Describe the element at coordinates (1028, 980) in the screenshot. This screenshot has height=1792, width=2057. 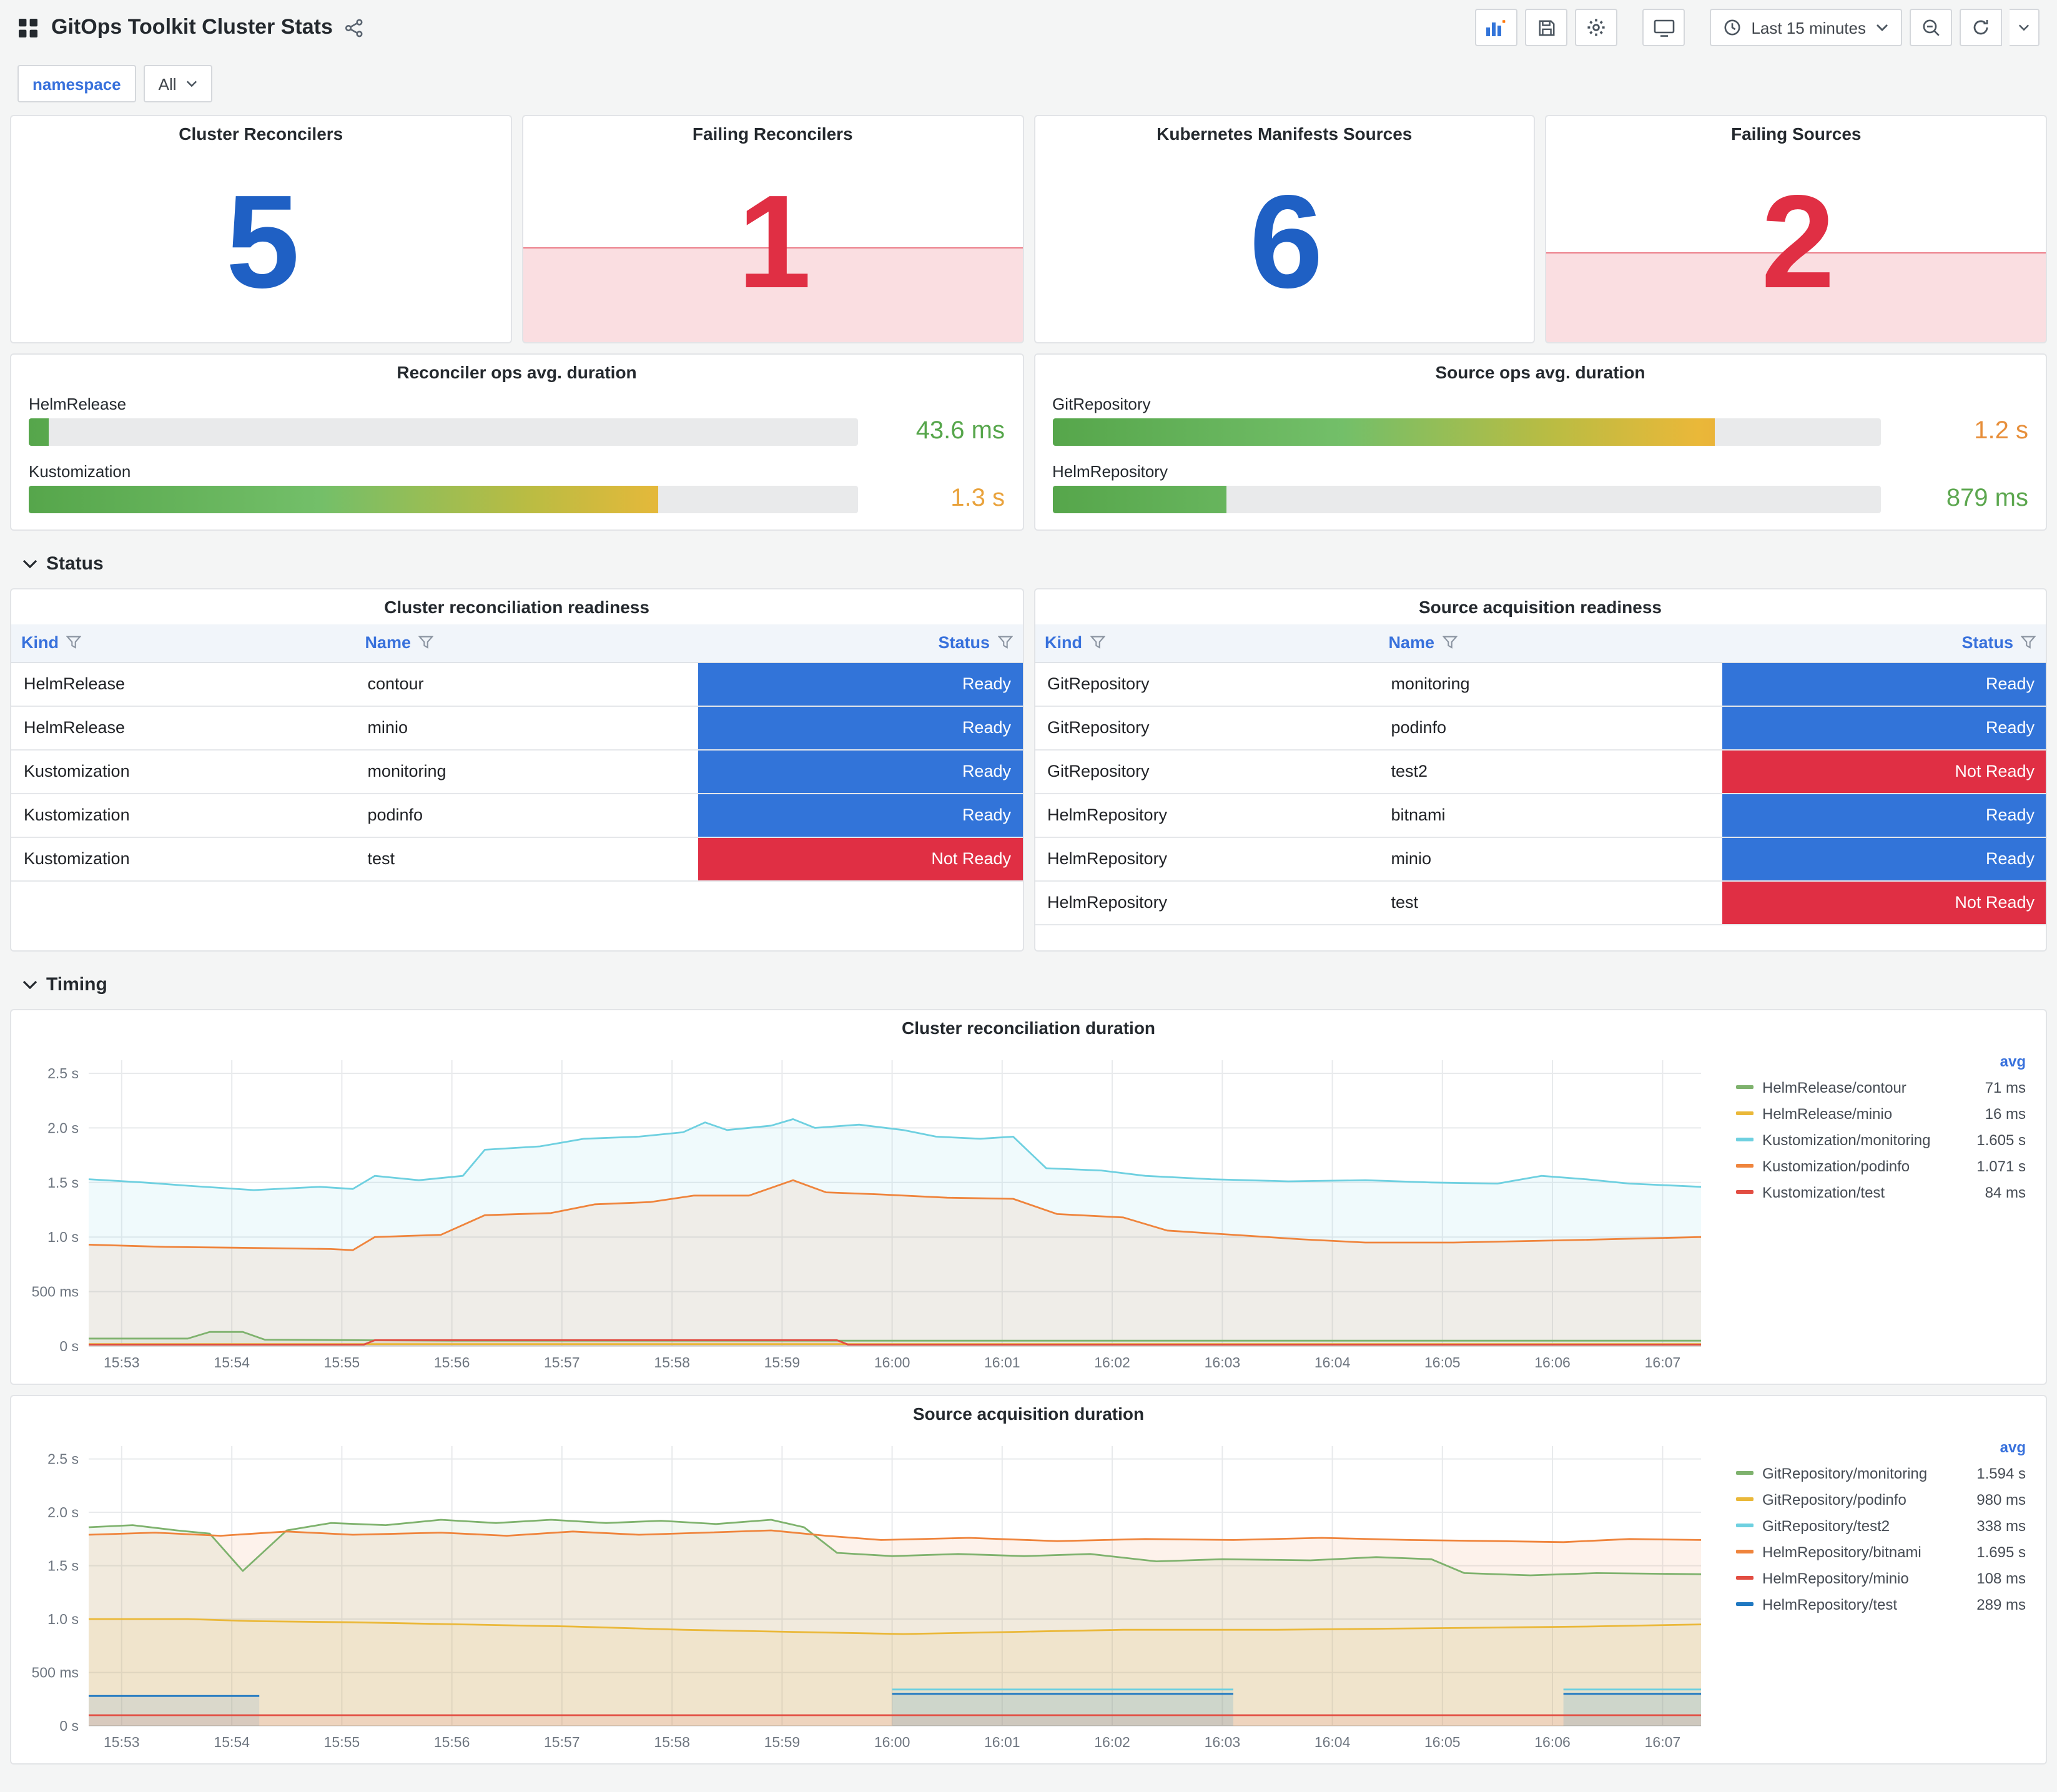
I see `section-header-timing: Timing` at that location.